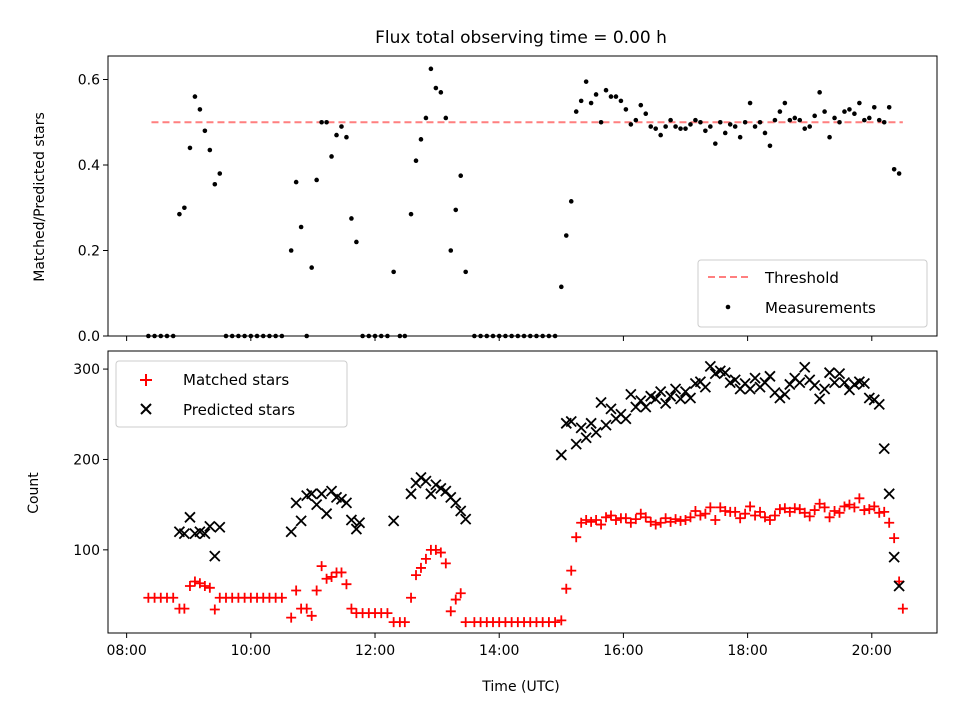 This screenshot has width=960, height=720. I want to click on y-tick-label: 0.6, so click(89, 81).